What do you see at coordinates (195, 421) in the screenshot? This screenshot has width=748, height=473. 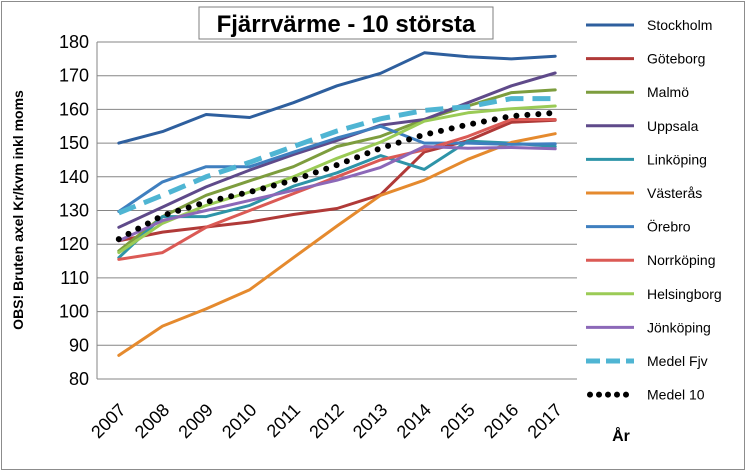 I see `x-tick-label: 2009` at bounding box center [195, 421].